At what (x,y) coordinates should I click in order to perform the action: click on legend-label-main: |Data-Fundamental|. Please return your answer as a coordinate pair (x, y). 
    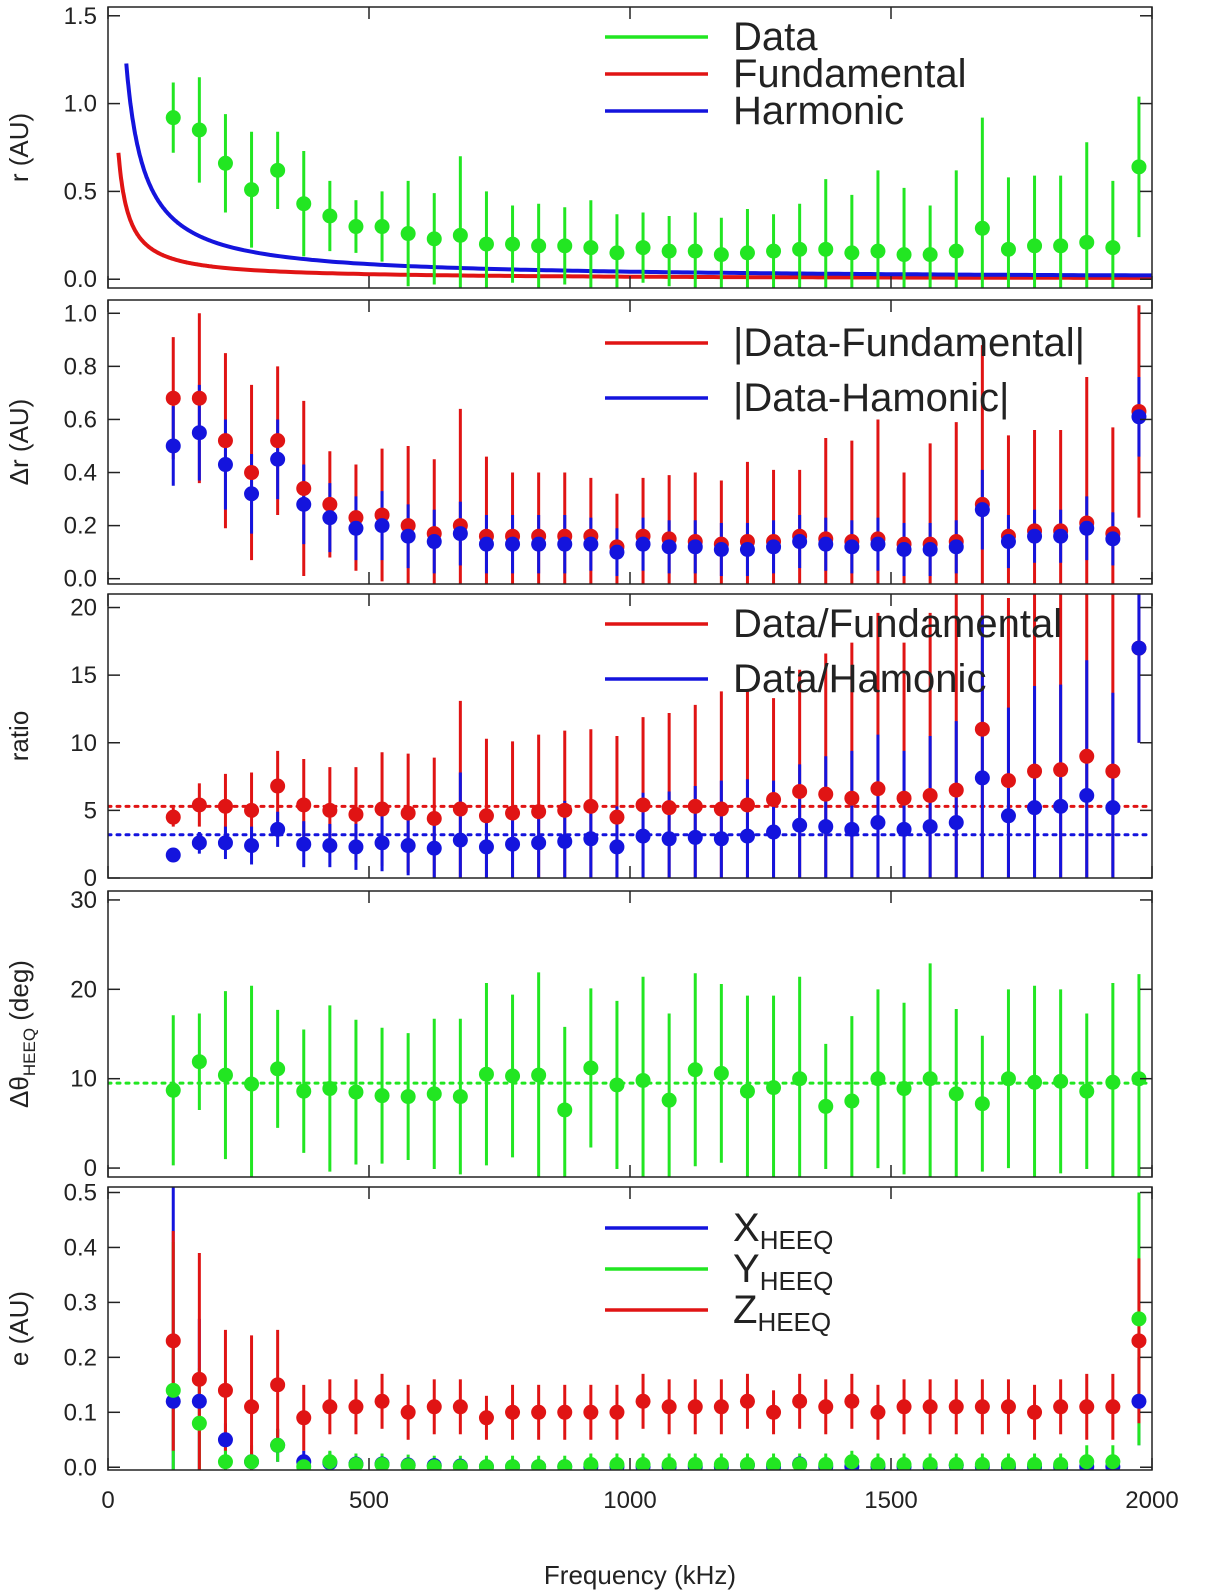
    Looking at the image, I should click on (909, 343).